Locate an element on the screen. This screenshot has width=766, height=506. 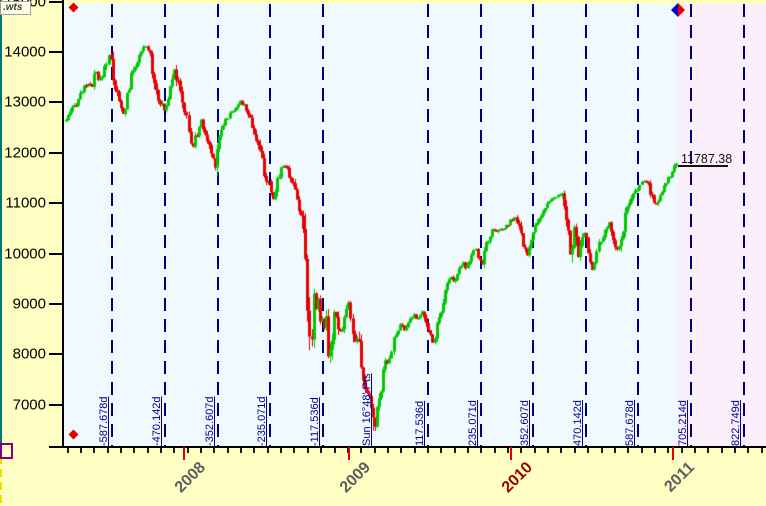
y-axis-label: 11000 is located at coordinates (25, 203).